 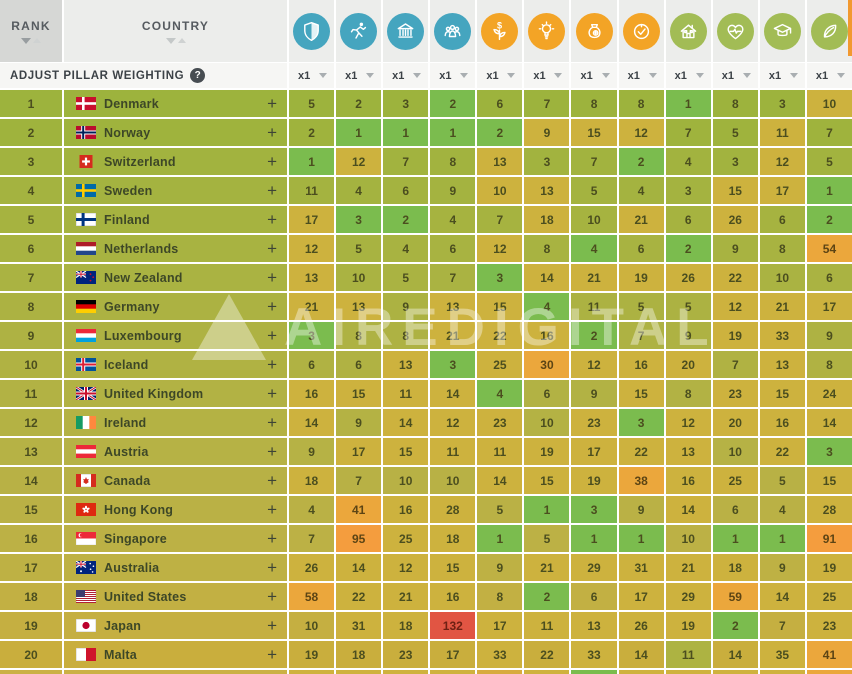 What do you see at coordinates (547, 364) in the screenshot?
I see `score-cell: 30` at bounding box center [547, 364].